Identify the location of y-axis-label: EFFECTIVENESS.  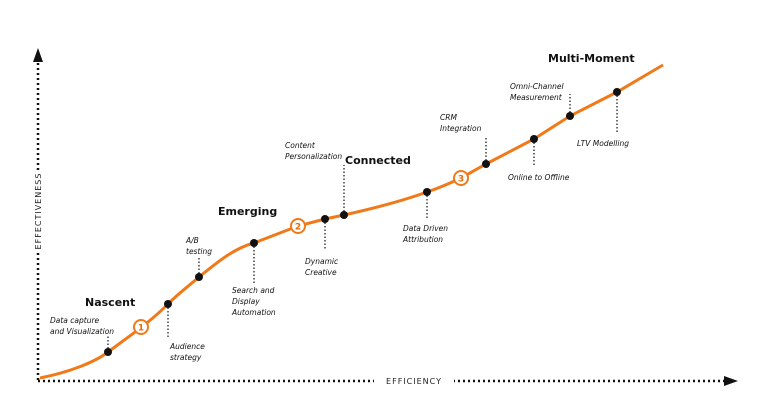
(38, 211).